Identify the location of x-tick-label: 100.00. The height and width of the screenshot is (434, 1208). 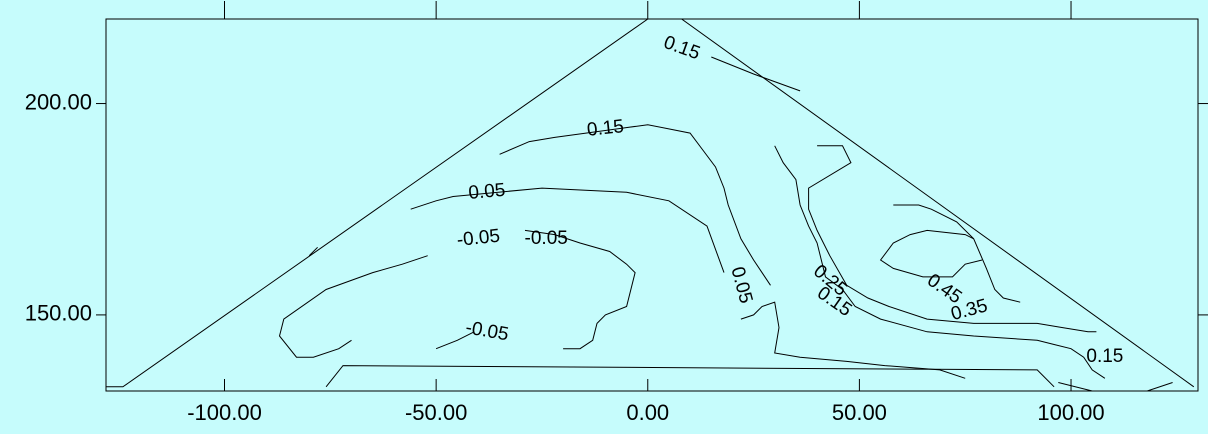
(1070, 412).